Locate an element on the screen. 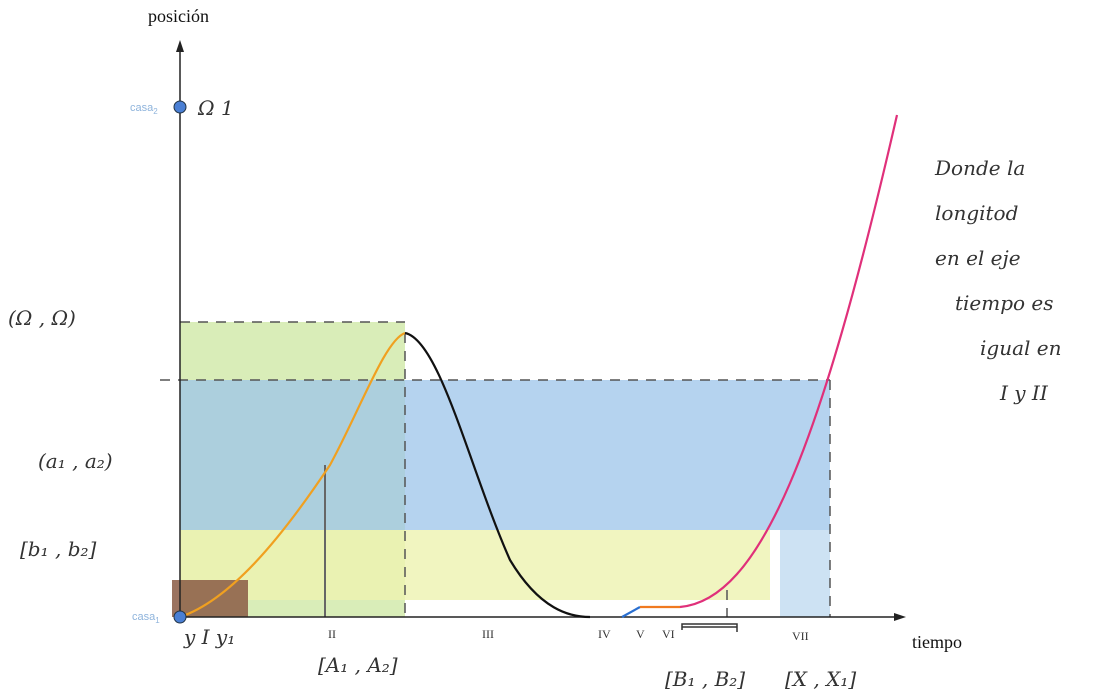 This screenshot has width=1111, height=694. x-label: VII is located at coordinates (800, 636).